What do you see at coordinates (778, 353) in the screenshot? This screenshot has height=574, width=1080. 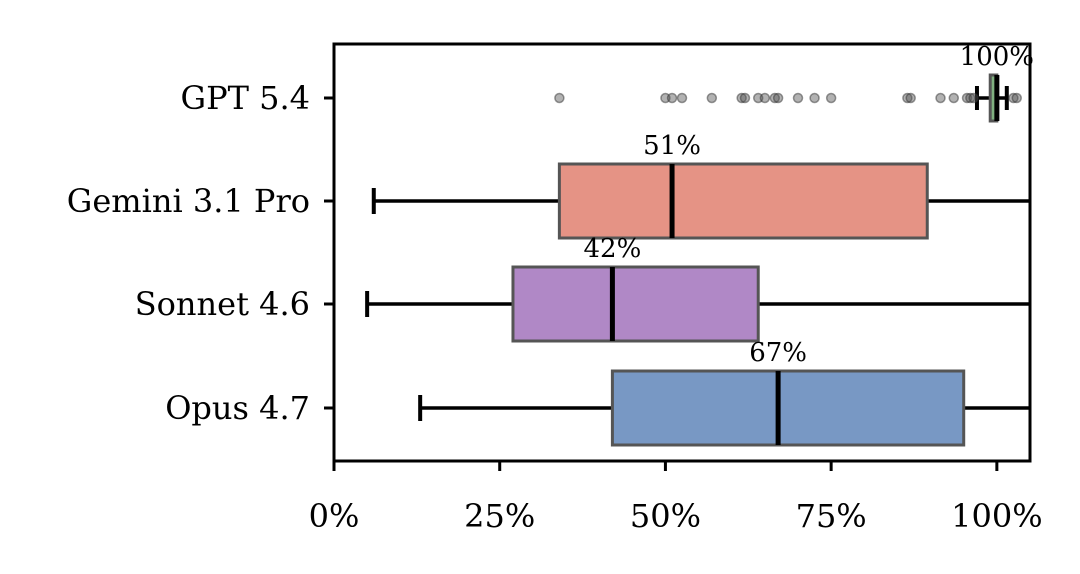 I see `median-label: 67%` at bounding box center [778, 353].